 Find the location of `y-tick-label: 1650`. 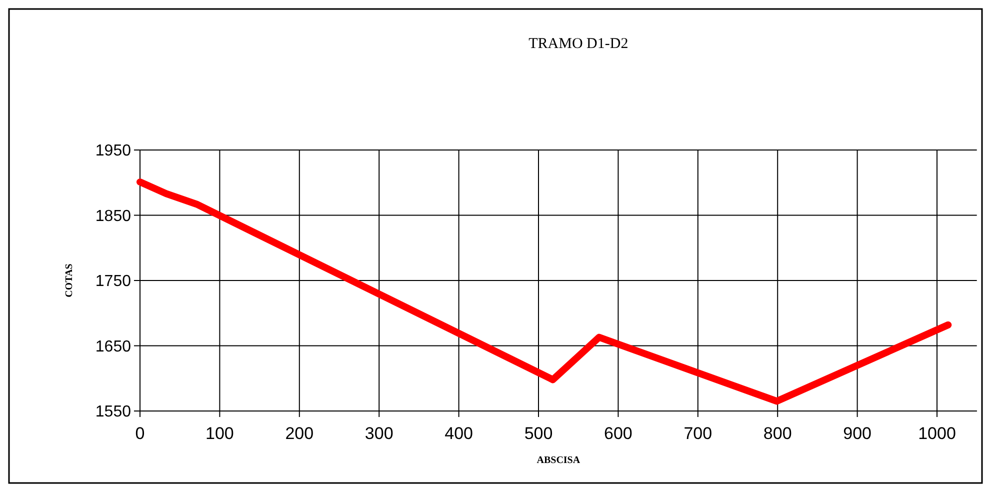

y-tick-label: 1650 is located at coordinates (113, 347).